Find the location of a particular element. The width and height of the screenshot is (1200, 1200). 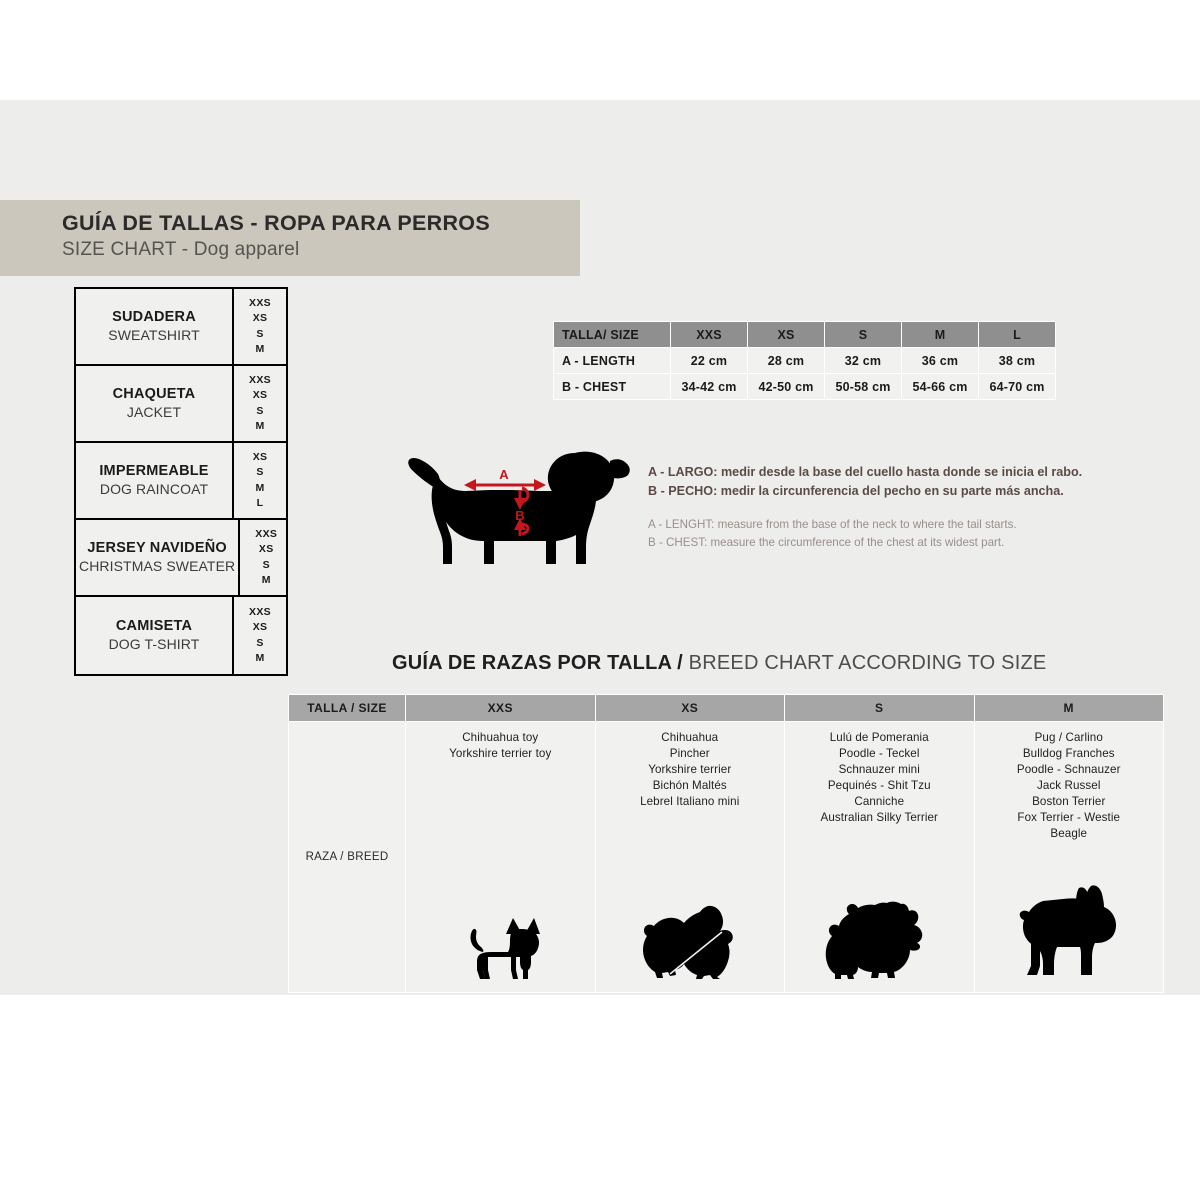

measure-cell: 38 cm is located at coordinates (1017, 360).